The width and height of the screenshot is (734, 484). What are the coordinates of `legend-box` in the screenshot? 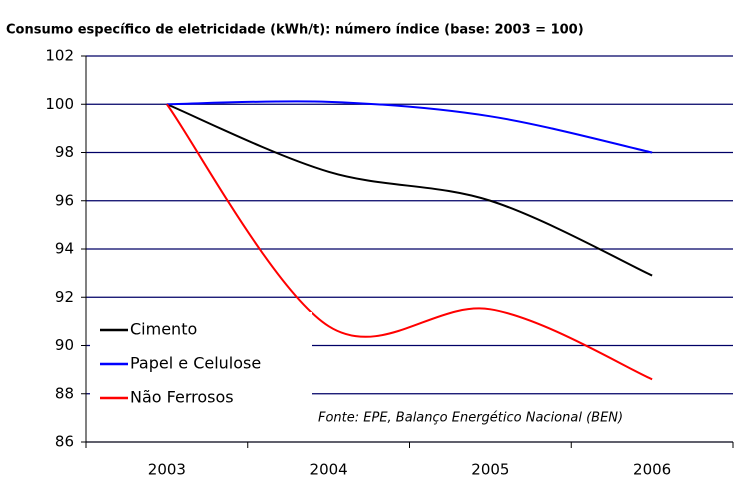 It's located at (201, 361).